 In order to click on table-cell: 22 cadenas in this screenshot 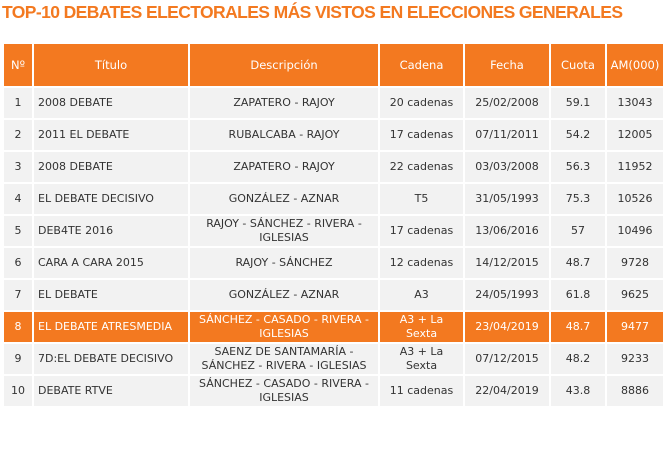, I will do `click(421, 167)`.